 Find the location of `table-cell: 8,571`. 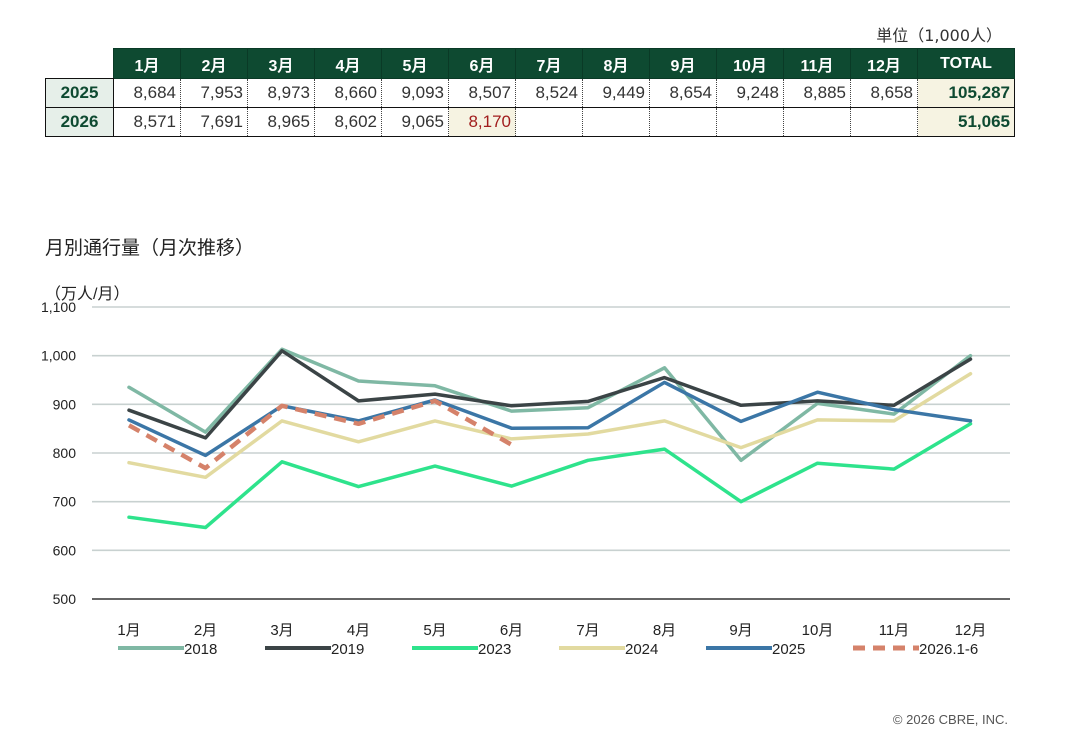

table-cell: 8,571 is located at coordinates (147, 122).